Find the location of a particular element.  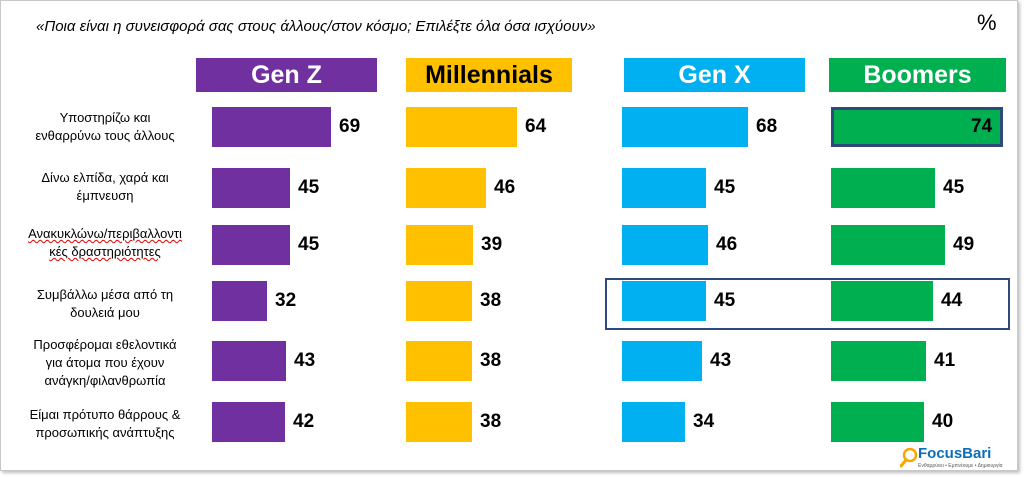

data-label-boomers: 49 is located at coordinates (964, 244).